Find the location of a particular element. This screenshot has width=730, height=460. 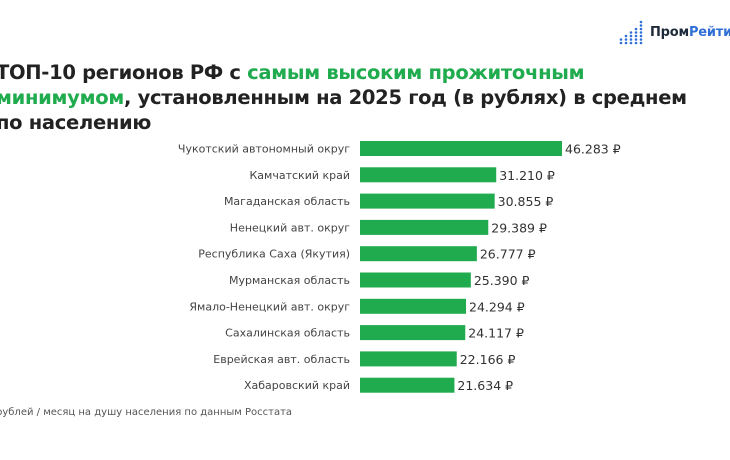

brand-name: ПромРейтин is located at coordinates (690, 32).